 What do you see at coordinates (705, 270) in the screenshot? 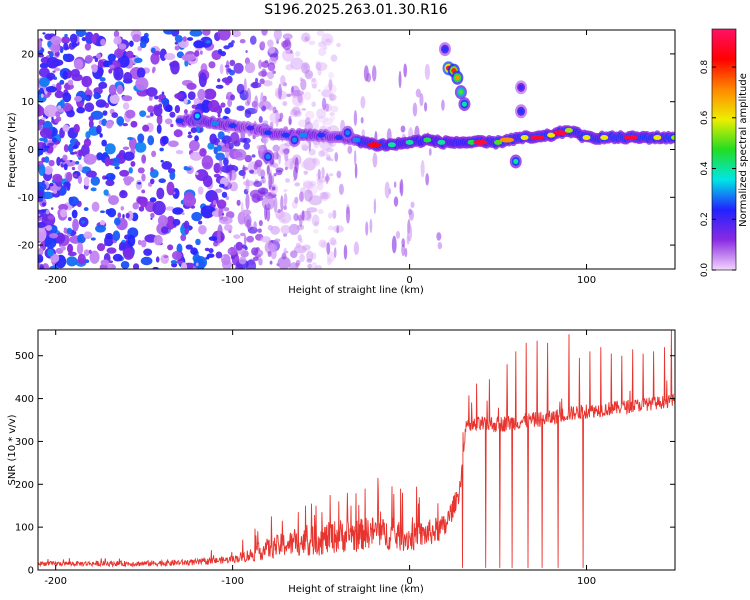
I see `colorbar-tick-label: 0.0` at bounding box center [705, 270].